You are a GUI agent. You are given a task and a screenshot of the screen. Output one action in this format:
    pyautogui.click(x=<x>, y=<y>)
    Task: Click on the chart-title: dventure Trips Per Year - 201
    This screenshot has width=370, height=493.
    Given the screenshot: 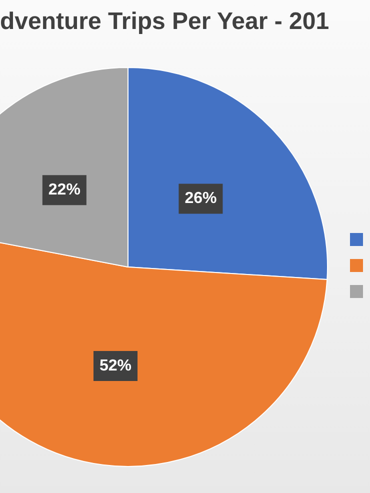 What is the action you would take?
    pyautogui.click(x=165, y=22)
    